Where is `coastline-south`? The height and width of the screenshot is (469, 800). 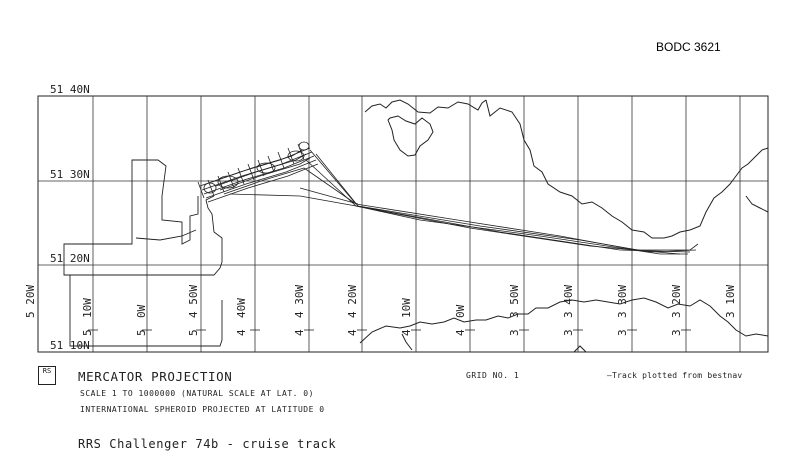 coastline-south is located at coordinates (564, 325).